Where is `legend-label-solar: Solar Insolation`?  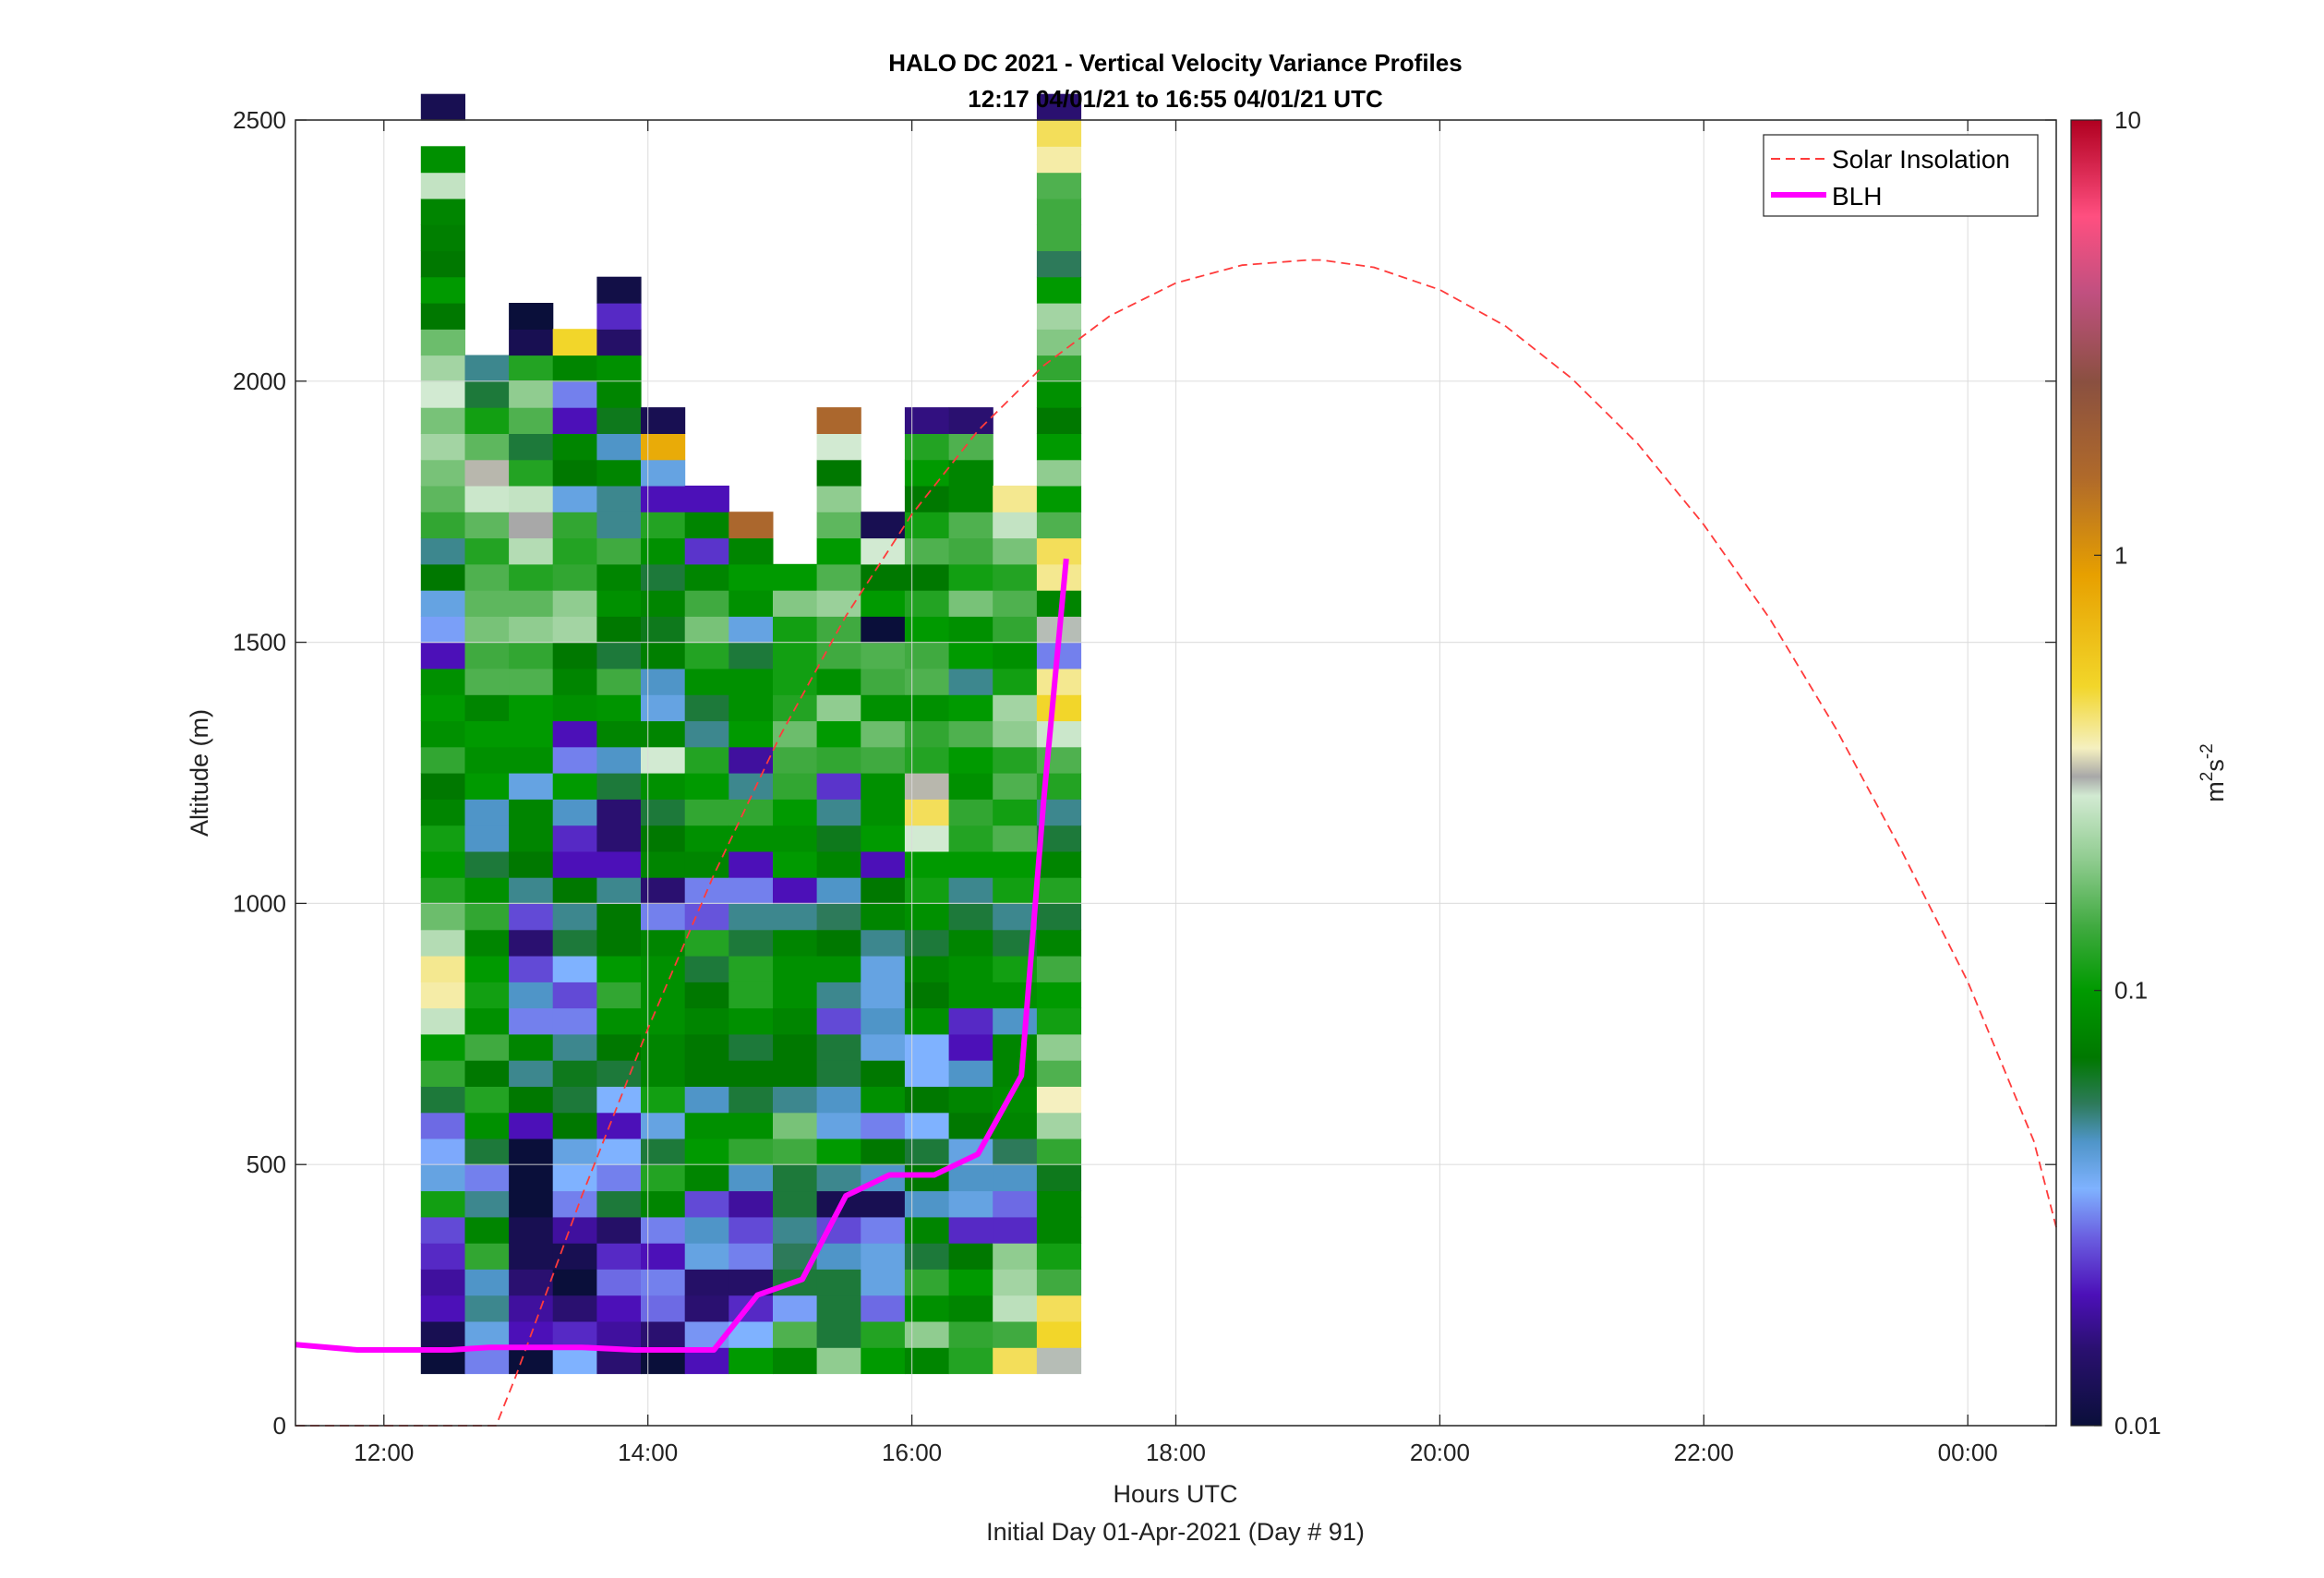
legend-label-solar: Solar Insolation is located at coordinates (1921, 159).